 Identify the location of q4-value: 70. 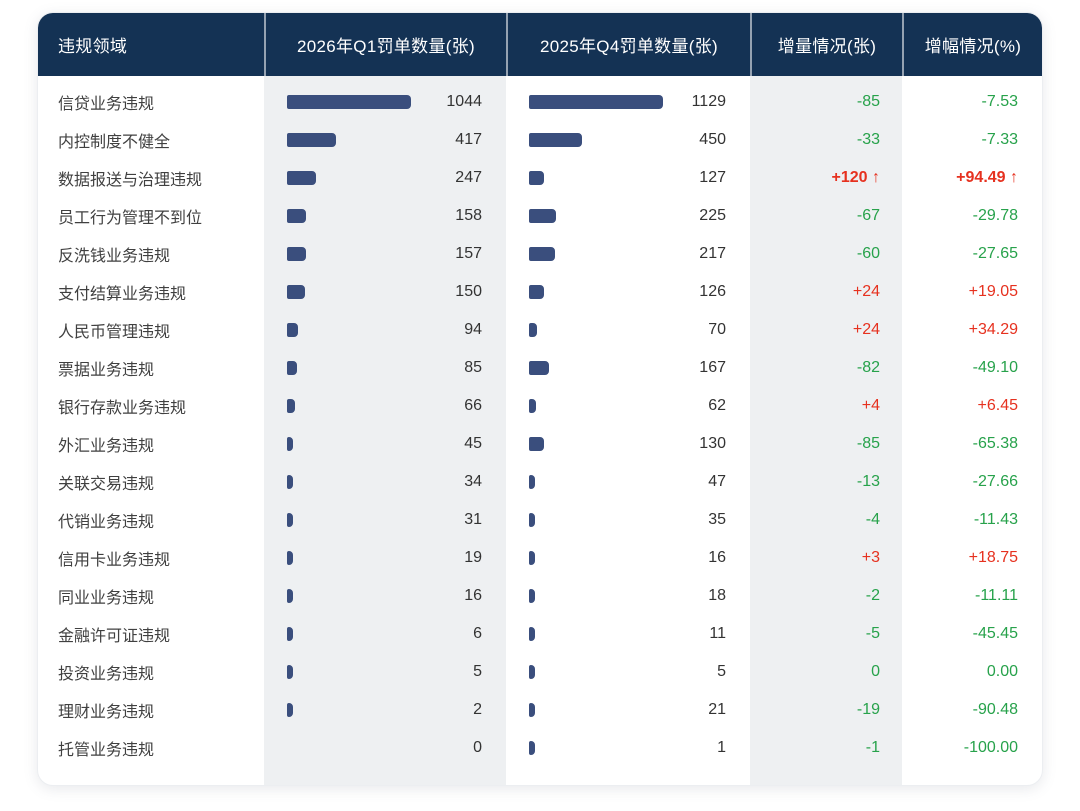
(717, 329).